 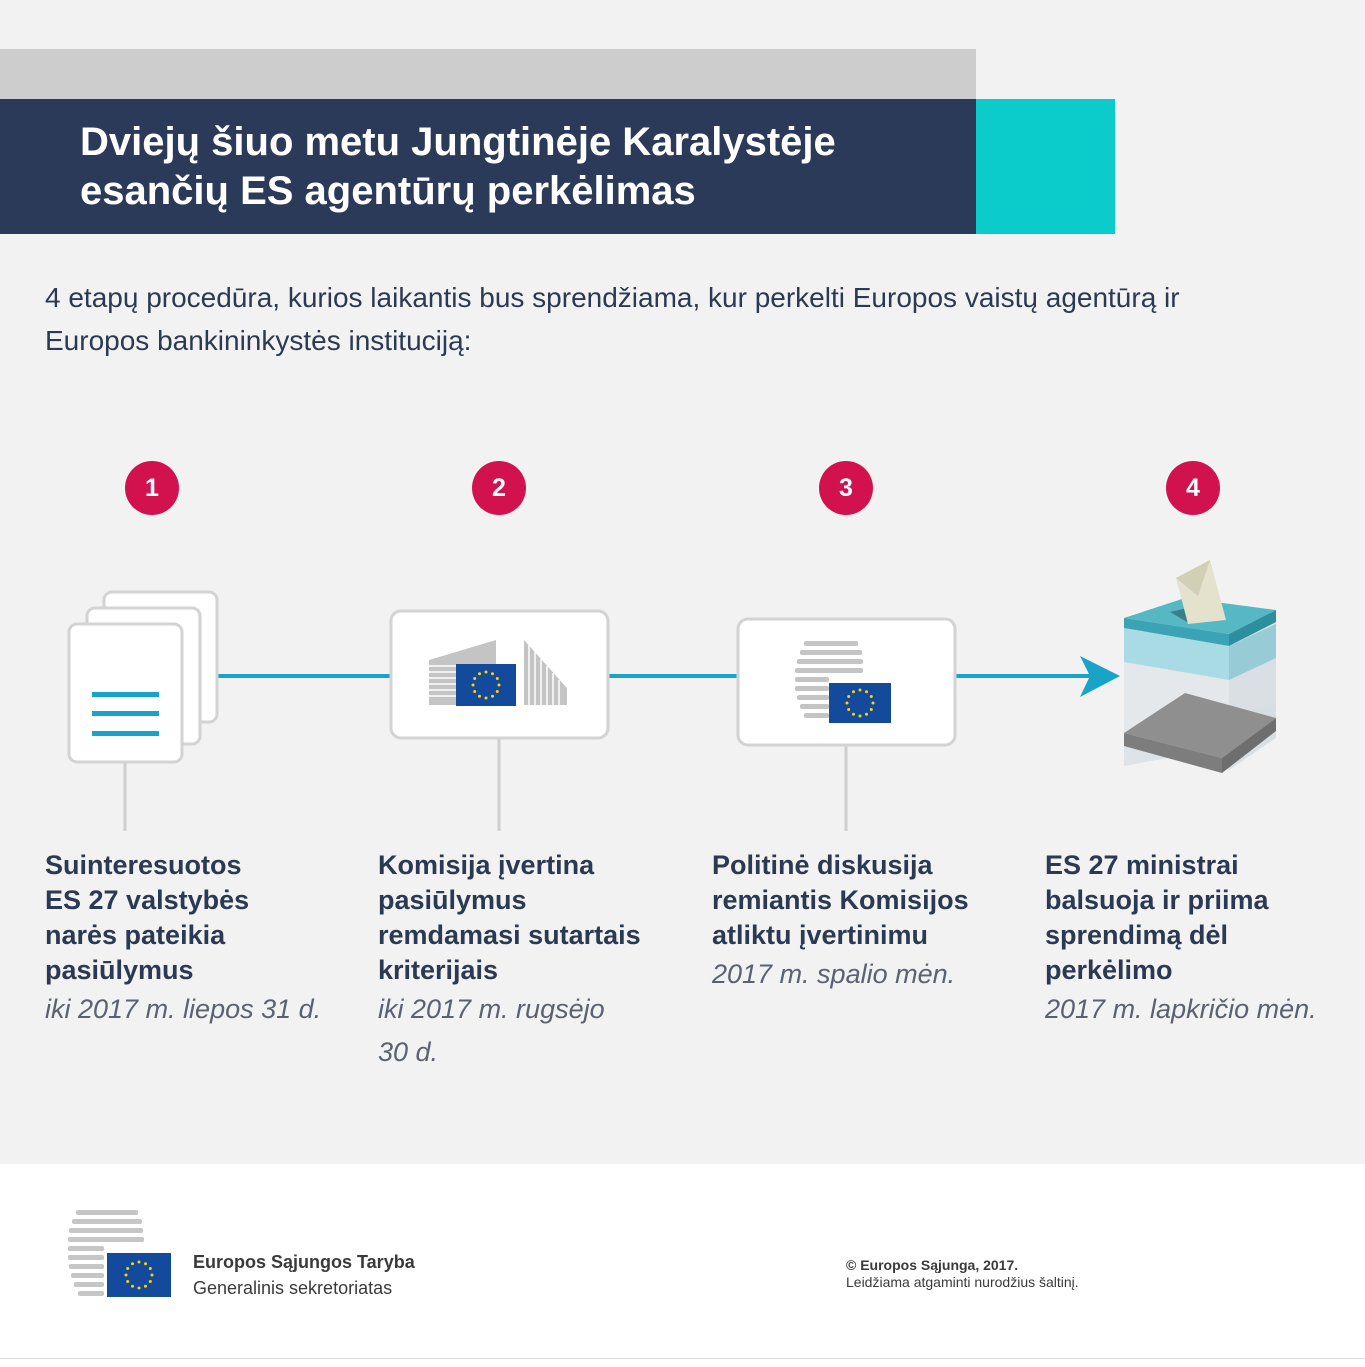 I want to click on title-banner, so click(x=488, y=166).